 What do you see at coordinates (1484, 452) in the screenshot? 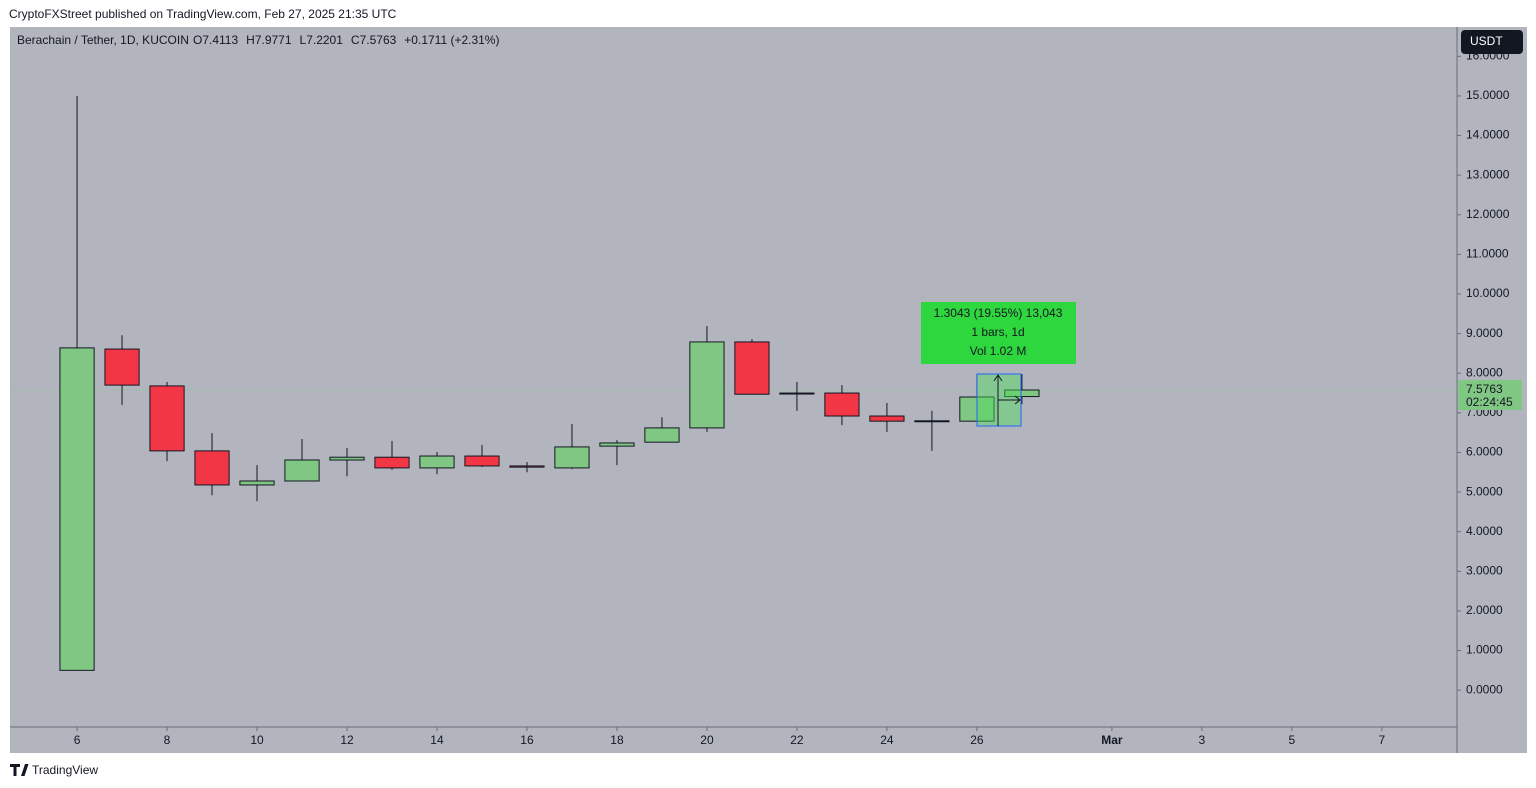
I see `y-tick-label: 6.0000` at bounding box center [1484, 452].